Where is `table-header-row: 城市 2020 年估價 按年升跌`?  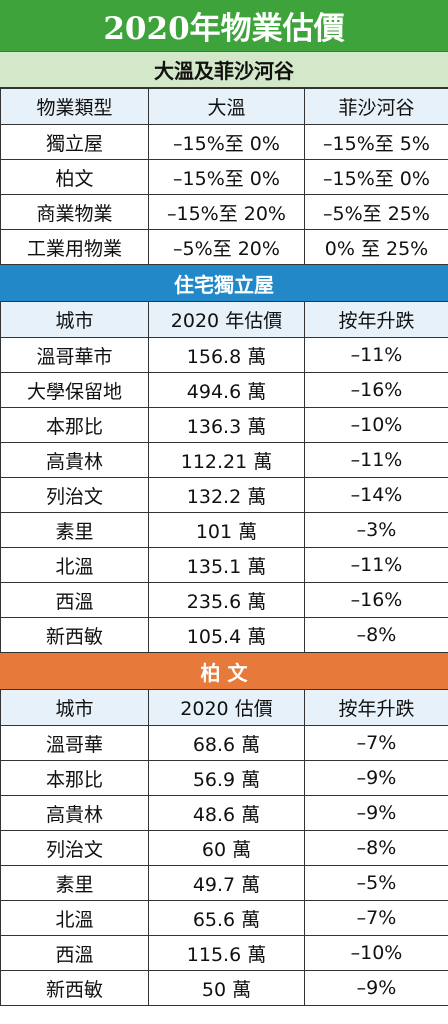
table-header-row: 城市 2020 年估價 按年升跌 is located at coordinates (224, 319).